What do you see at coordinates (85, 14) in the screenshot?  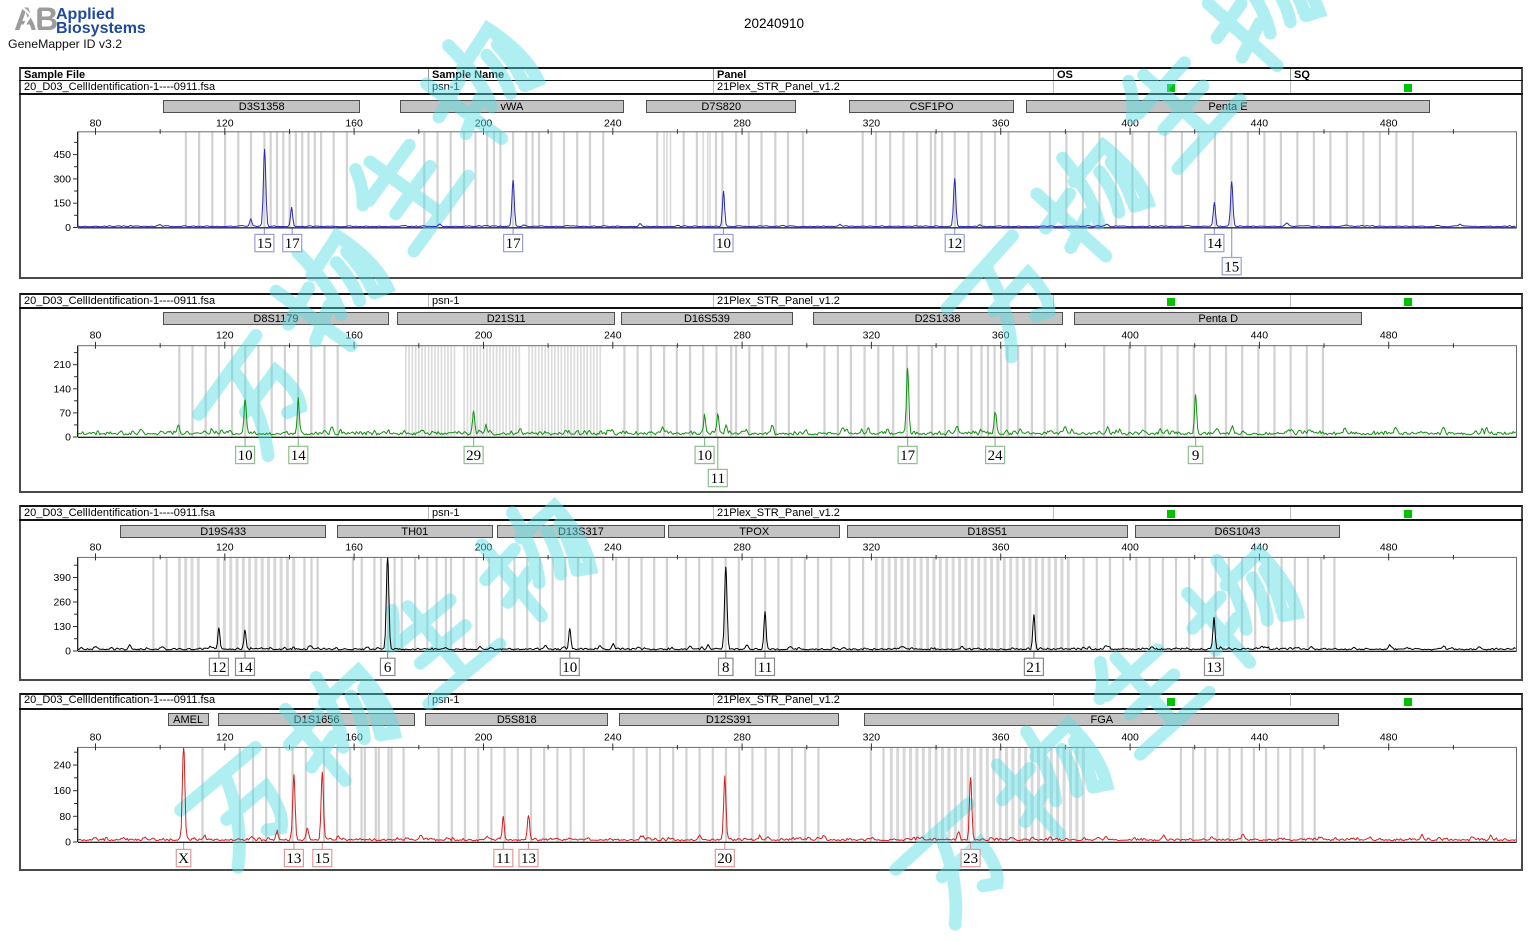 I see `svg-text: Applied` at bounding box center [85, 14].